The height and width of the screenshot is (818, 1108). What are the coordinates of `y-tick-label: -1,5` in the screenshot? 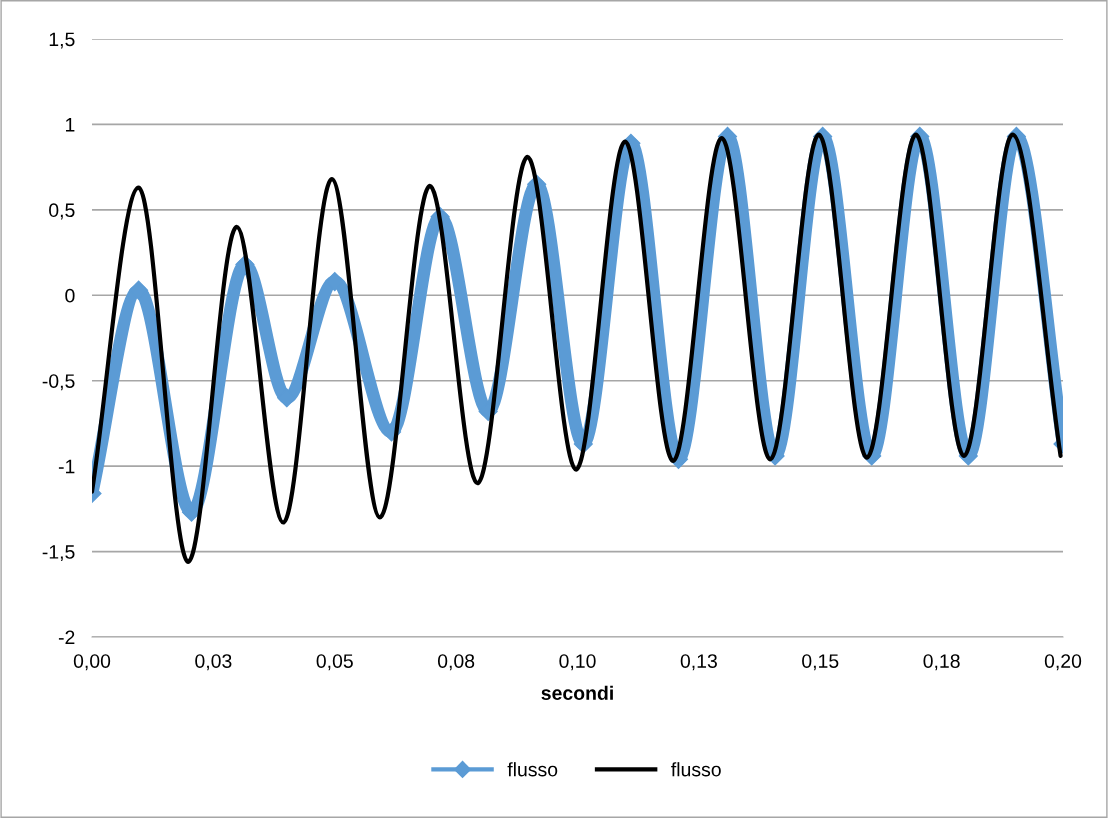 It's located at (58, 553).